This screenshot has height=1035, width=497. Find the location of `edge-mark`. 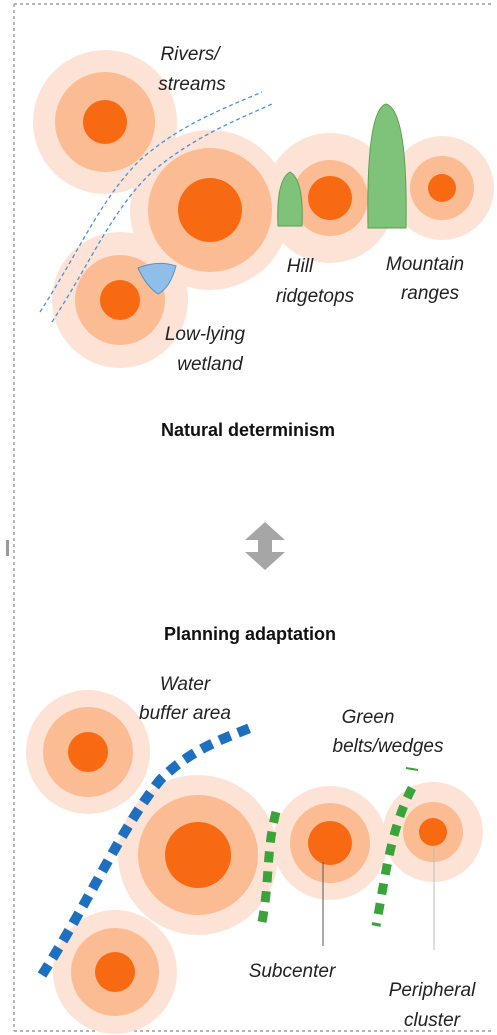

edge-mark is located at coordinates (7, 548).